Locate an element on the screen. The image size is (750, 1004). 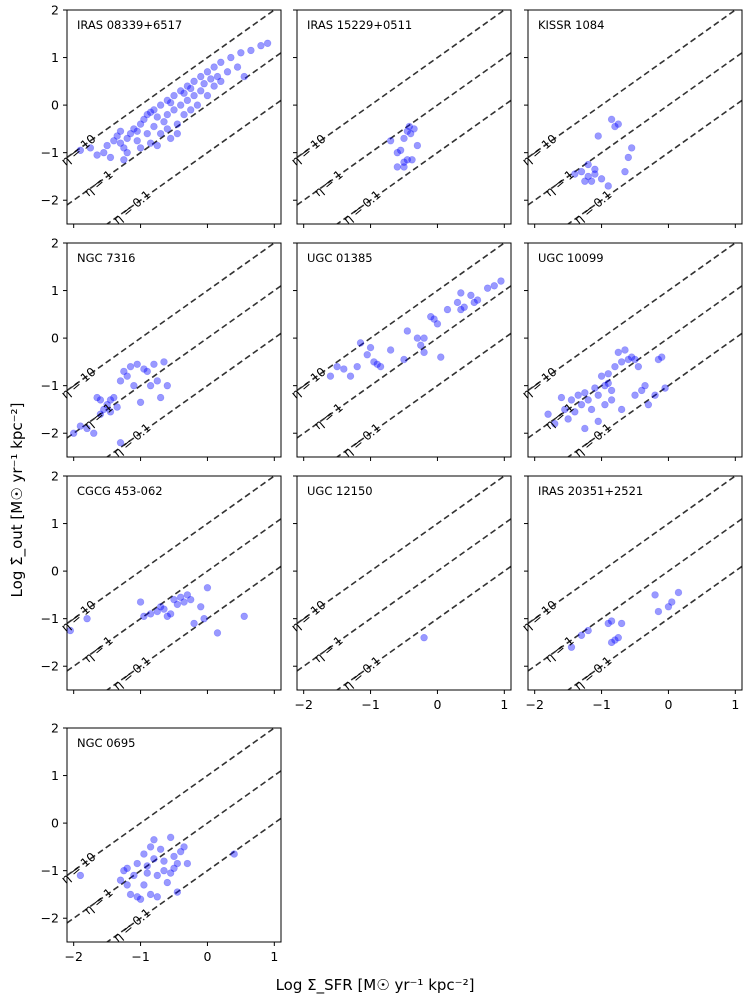
panel-title: NGC 0695 is located at coordinates (106, 743).